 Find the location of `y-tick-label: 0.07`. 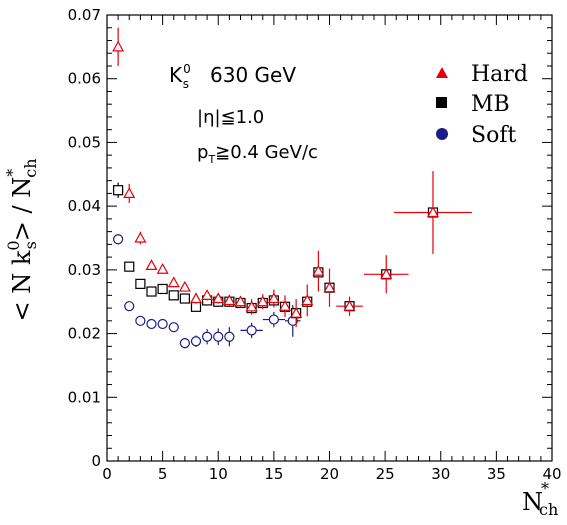

y-tick-label: 0.07 is located at coordinates (84, 15).